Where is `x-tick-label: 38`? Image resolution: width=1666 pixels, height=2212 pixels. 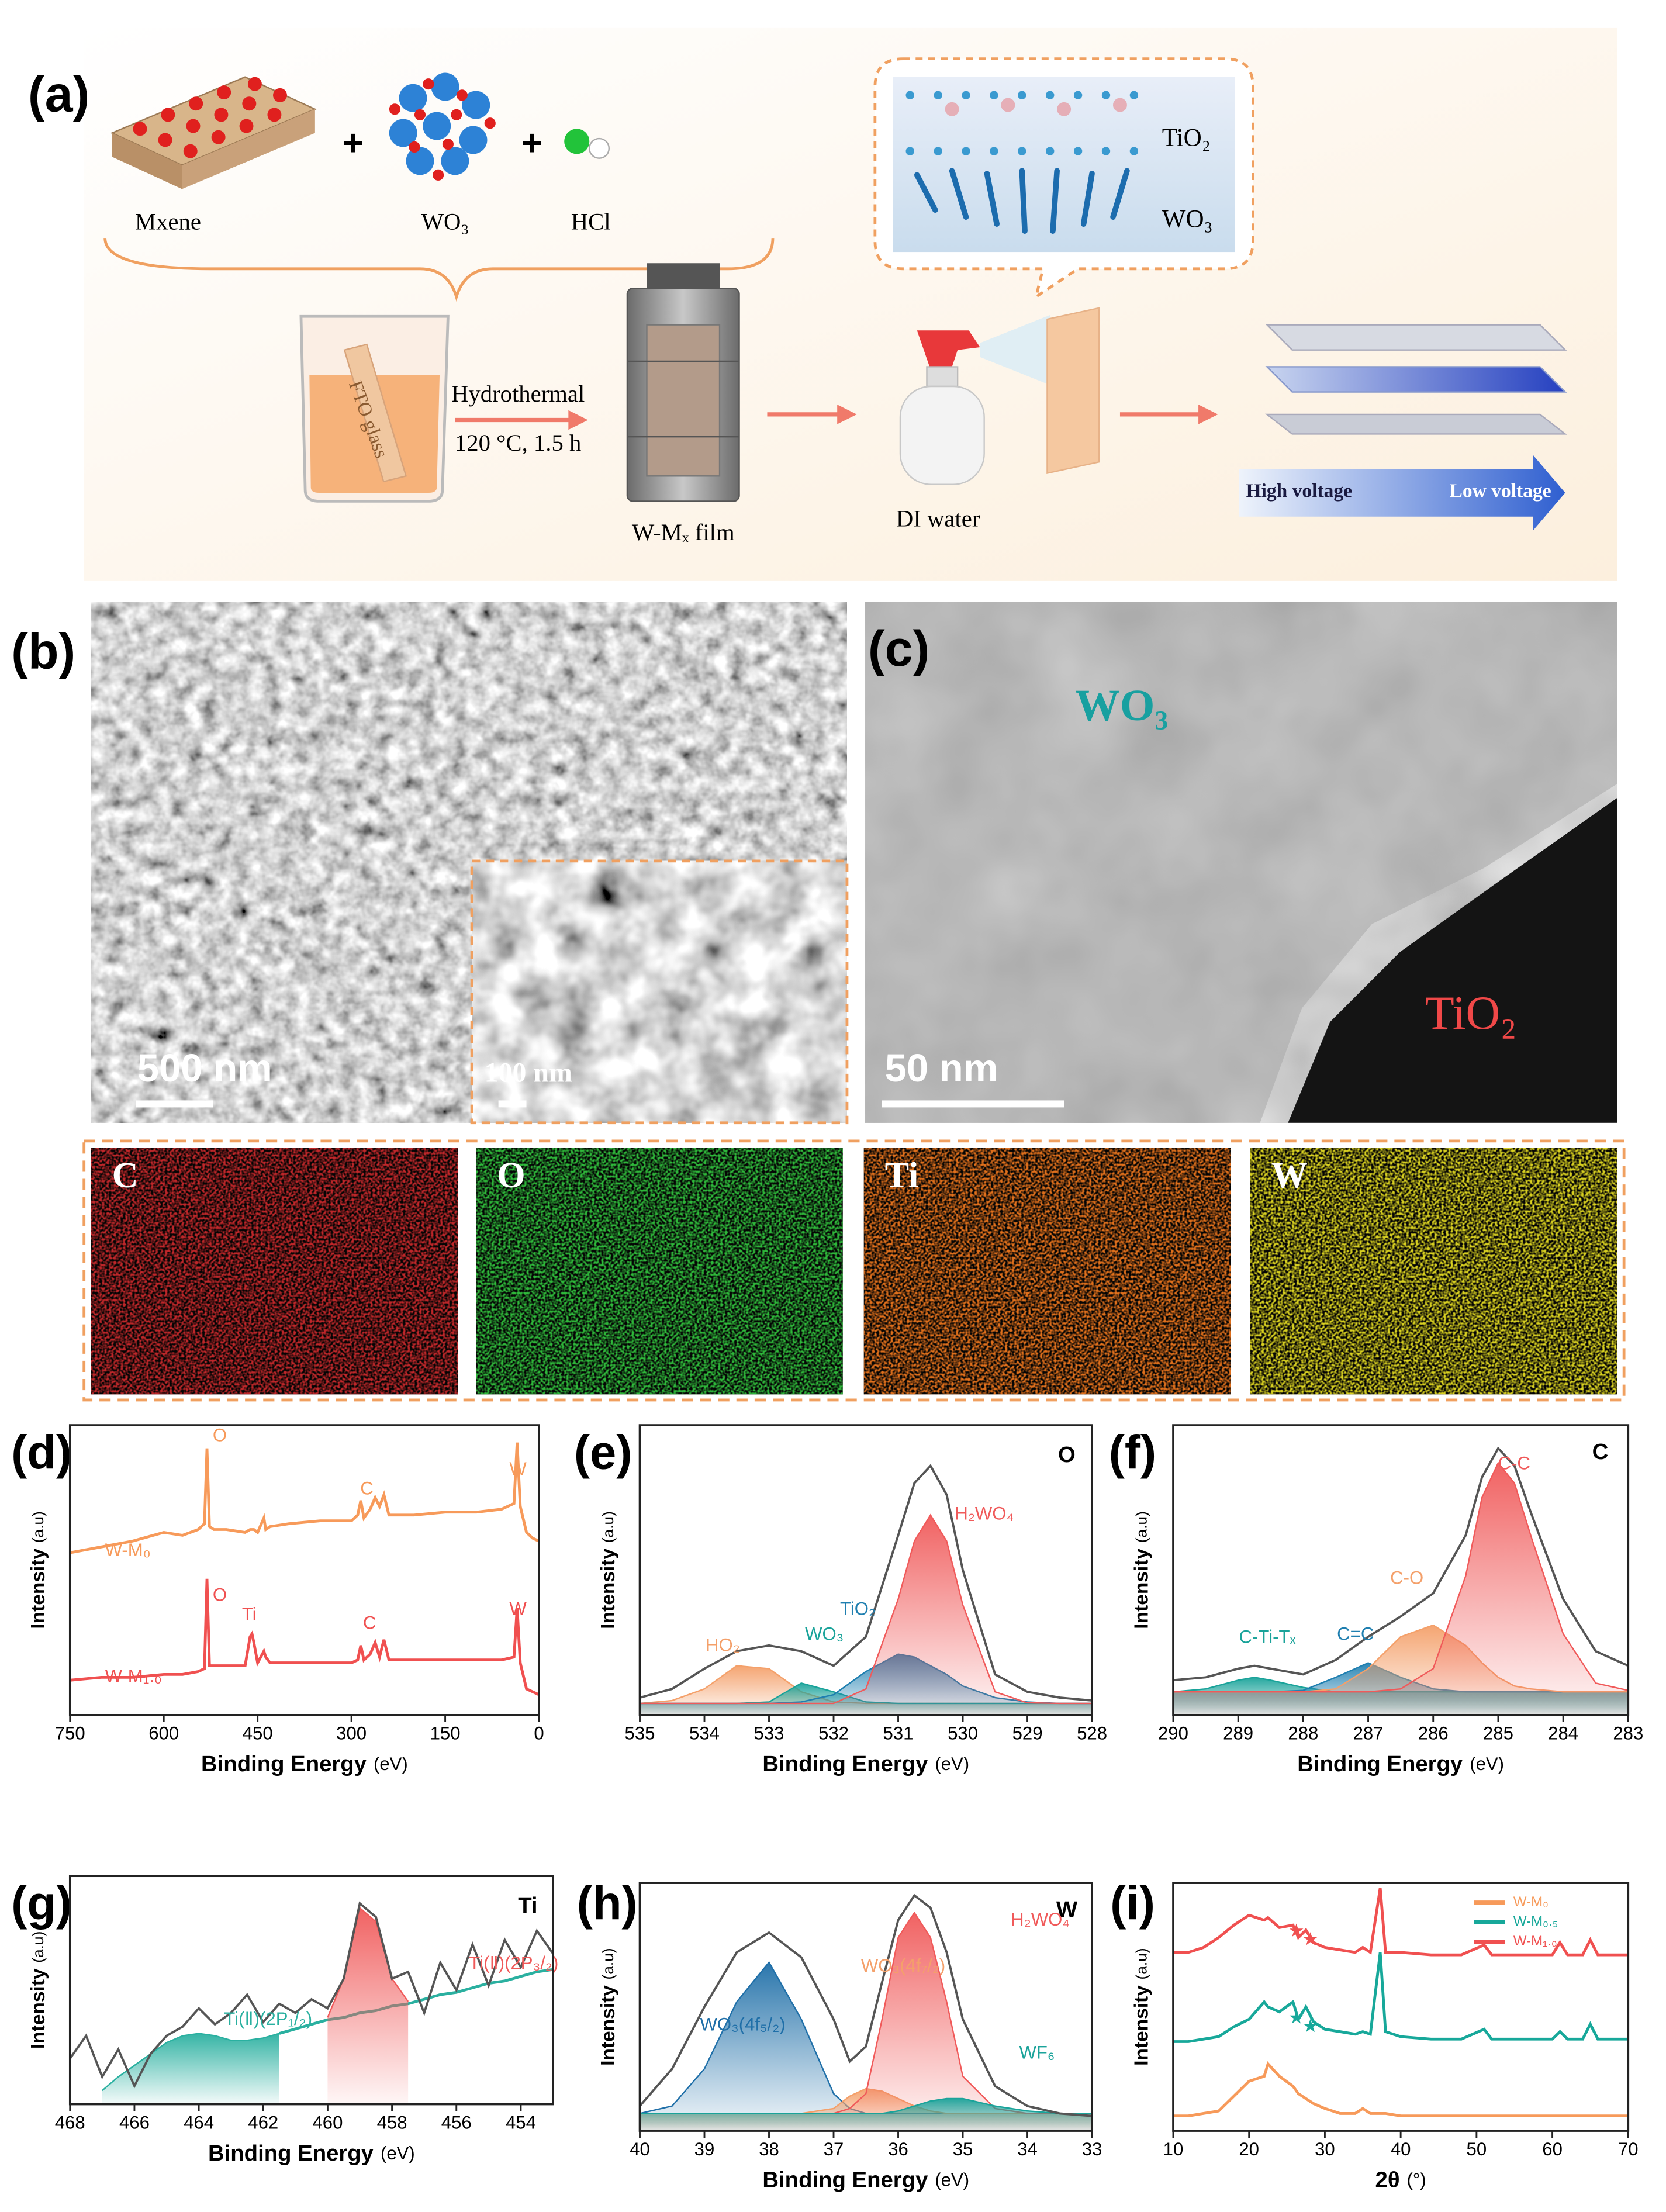
x-tick-label: 38 is located at coordinates (769, 2149).